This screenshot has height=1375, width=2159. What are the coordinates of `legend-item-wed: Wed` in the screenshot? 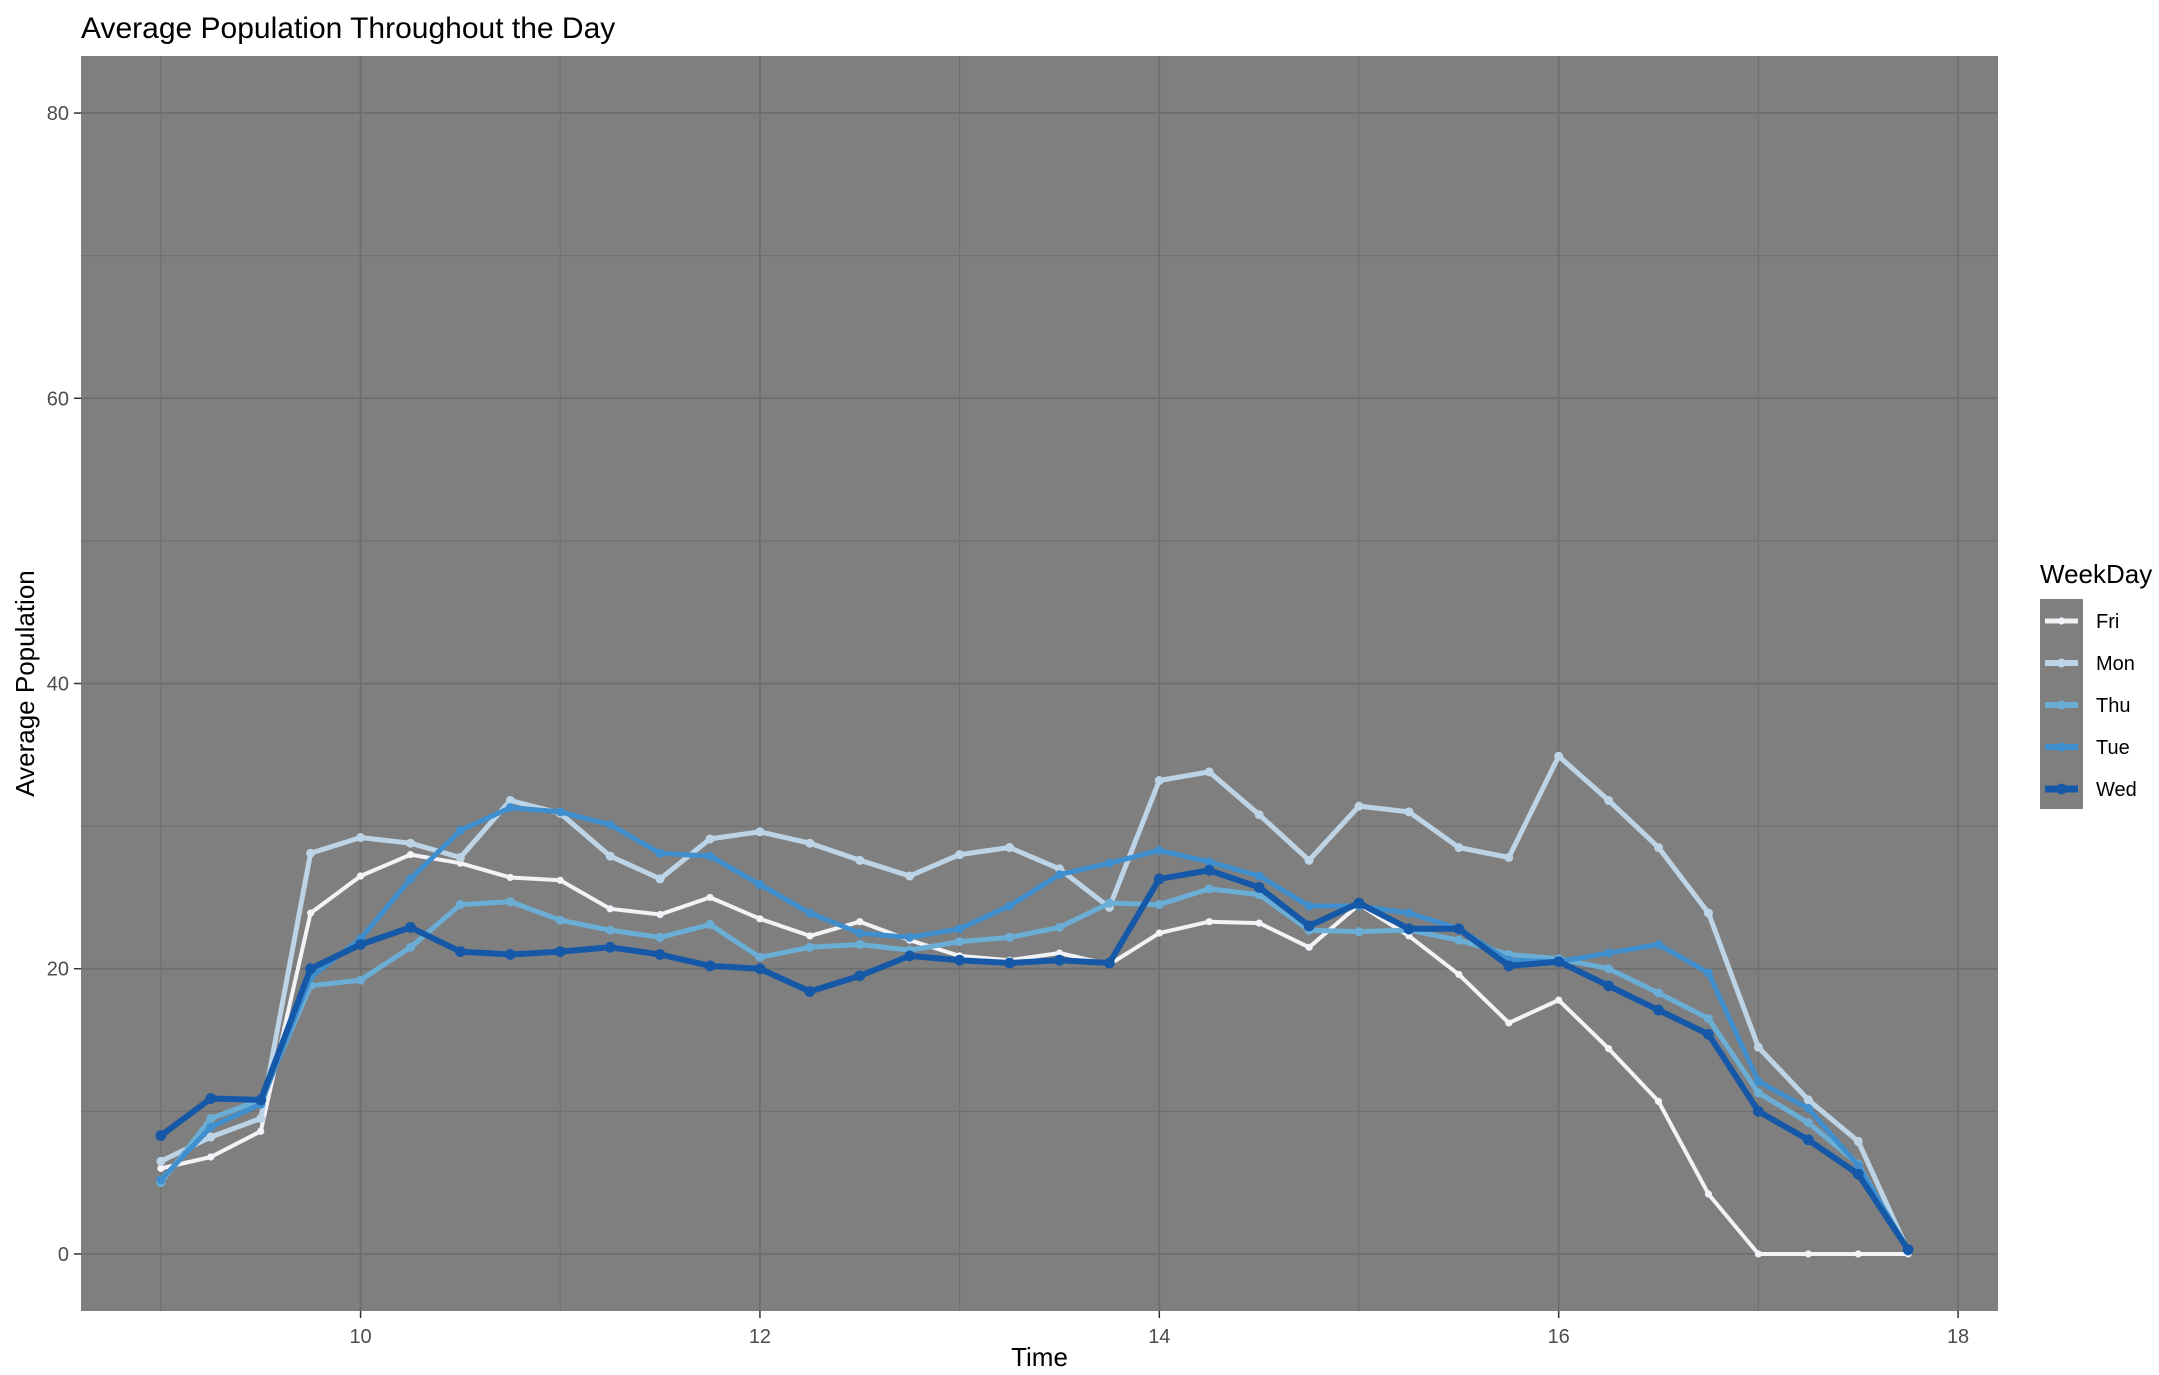 It's located at (2091, 790).